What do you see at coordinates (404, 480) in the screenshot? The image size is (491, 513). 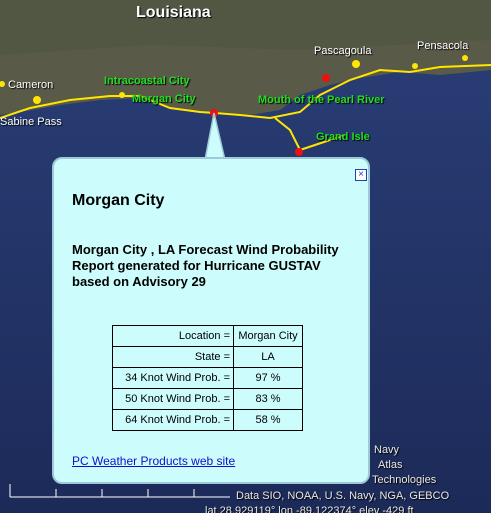 I see `attribution: Technologies` at bounding box center [404, 480].